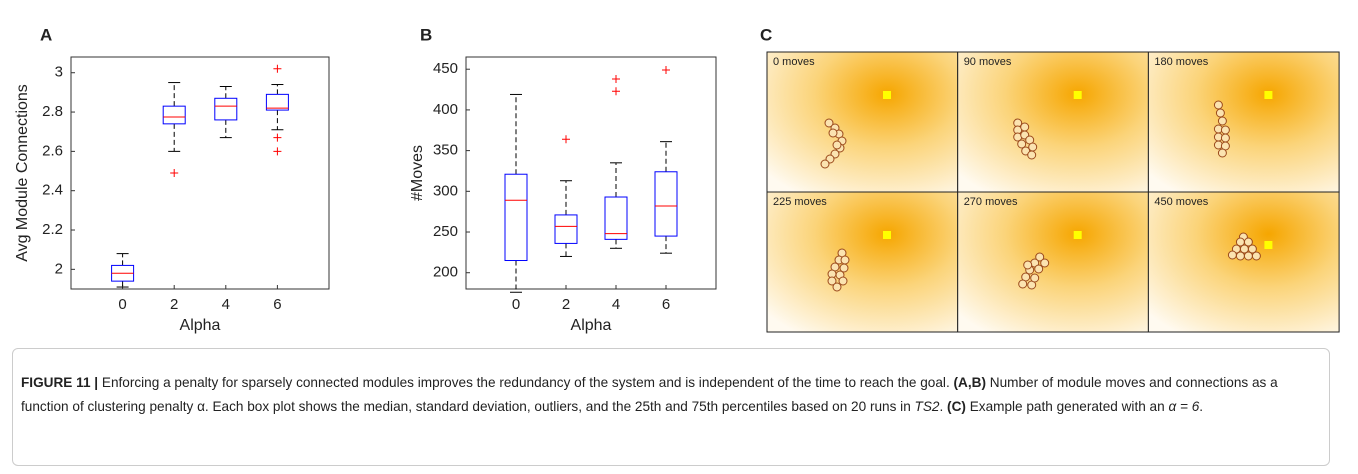  Describe the element at coordinates (1181, 62) in the screenshot. I see `frame-label: 180 moves` at that location.